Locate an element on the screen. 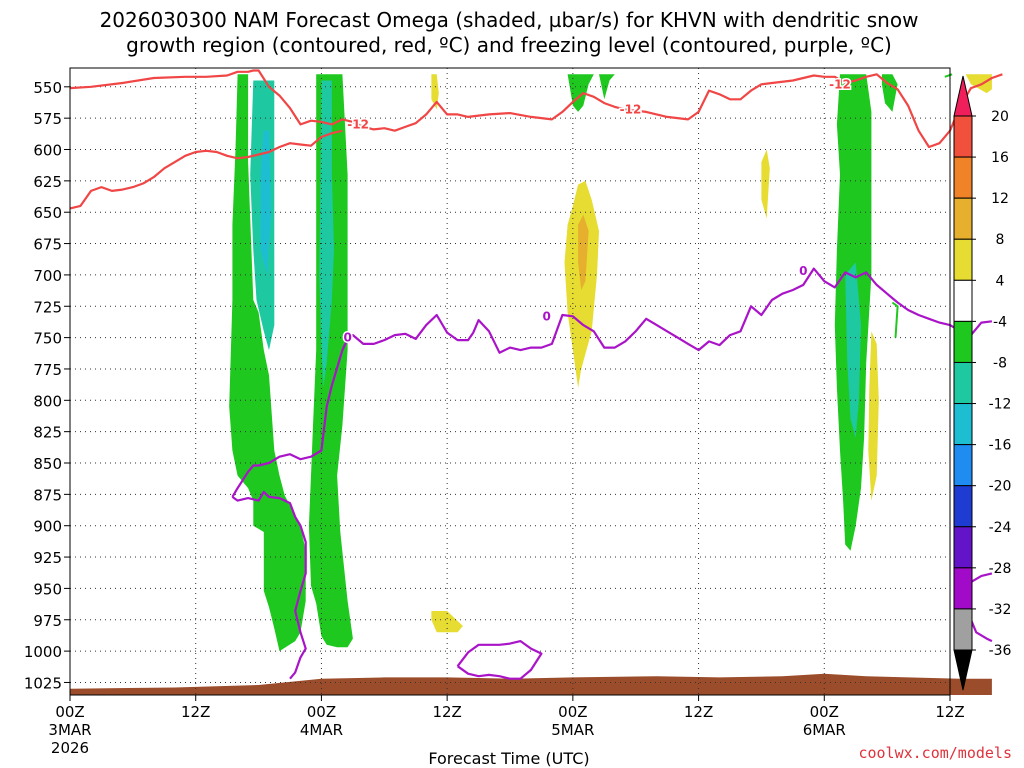 The width and height of the screenshot is (1024, 768). y-tick-label-675: 675 is located at coordinates (47, 245).